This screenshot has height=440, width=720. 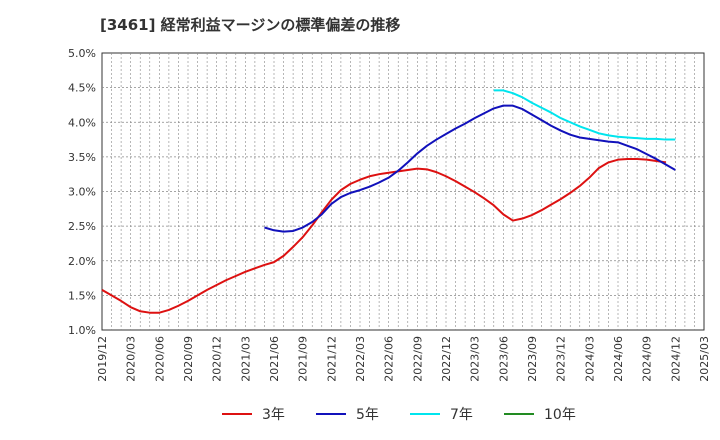 What do you see at coordinates (589, 359) in the screenshot?
I see `x-tick-label: 2024/03` at bounding box center [589, 359].